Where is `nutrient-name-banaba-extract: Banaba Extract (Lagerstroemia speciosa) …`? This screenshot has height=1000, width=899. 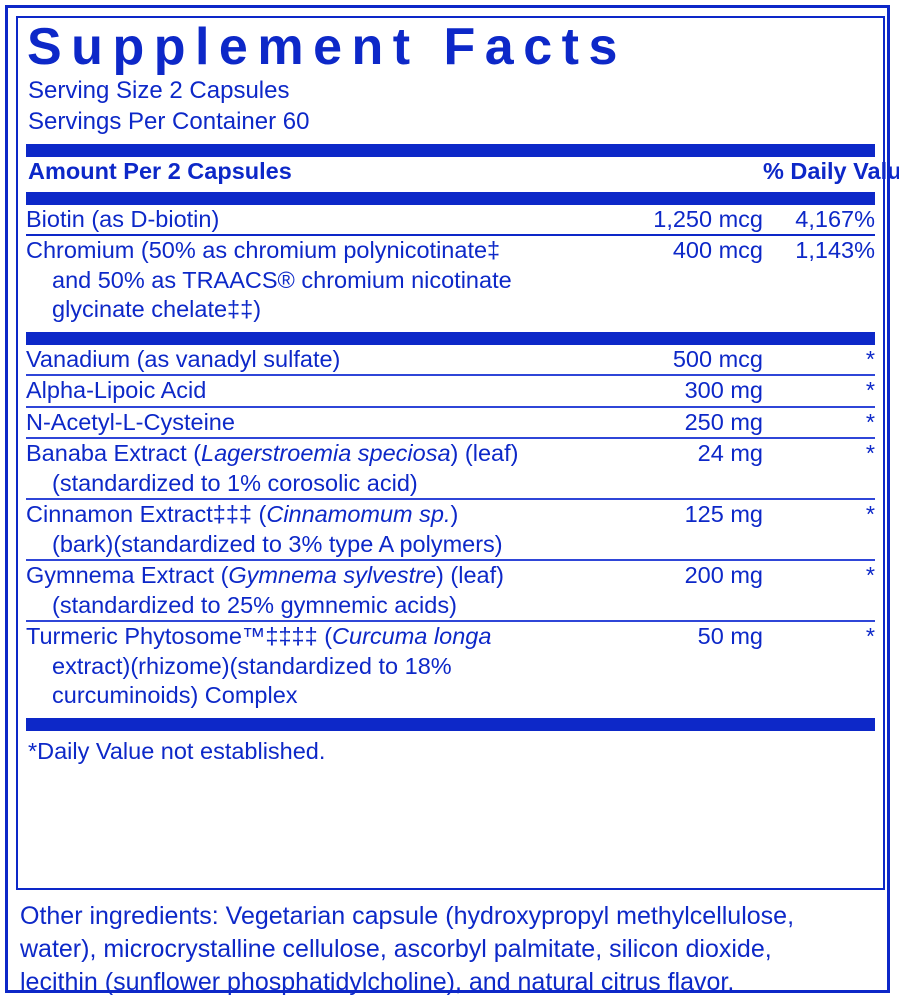
nutrient-name-banaba-extract: Banaba Extract (Lagerstroemia speciosa) … is located at coordinates (319, 468).